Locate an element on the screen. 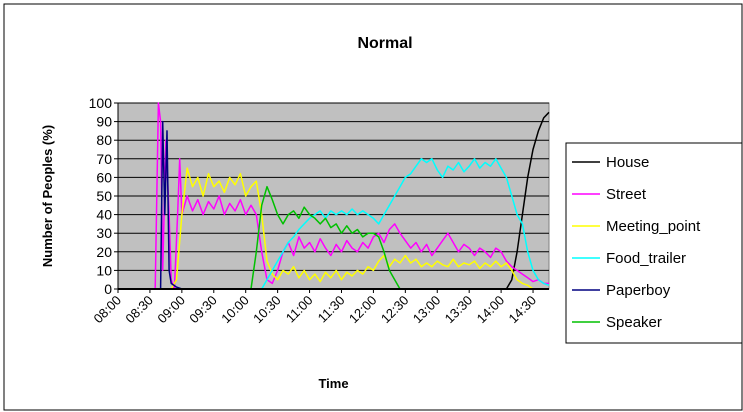  y-tick-label: 70 is located at coordinates (104, 159).